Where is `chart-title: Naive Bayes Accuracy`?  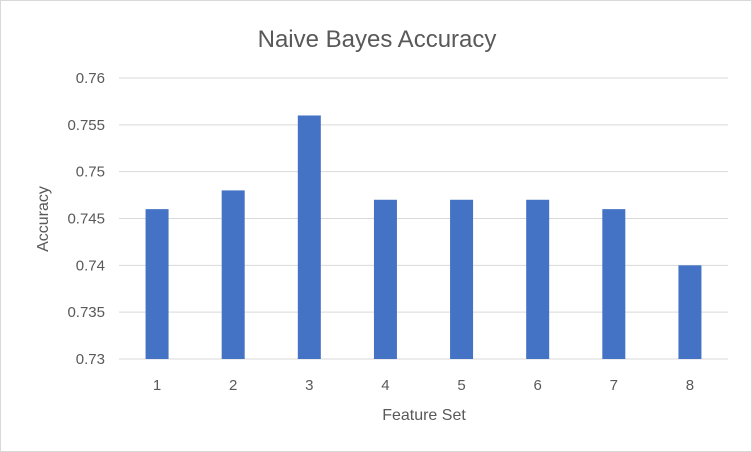 chart-title: Naive Bayes Accuracy is located at coordinates (377, 39).